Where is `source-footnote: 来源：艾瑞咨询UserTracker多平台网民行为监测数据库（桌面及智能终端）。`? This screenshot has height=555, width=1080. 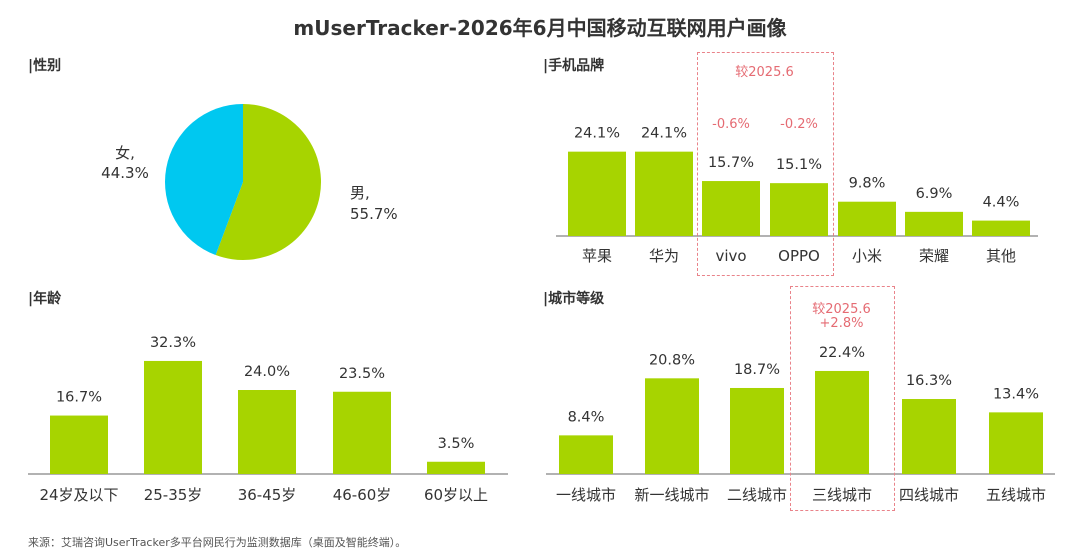 source-footnote: 来源：艾瑞咨询UserTracker多平台网民行为监测数据库（桌面及智能终端）。 is located at coordinates (217, 542).